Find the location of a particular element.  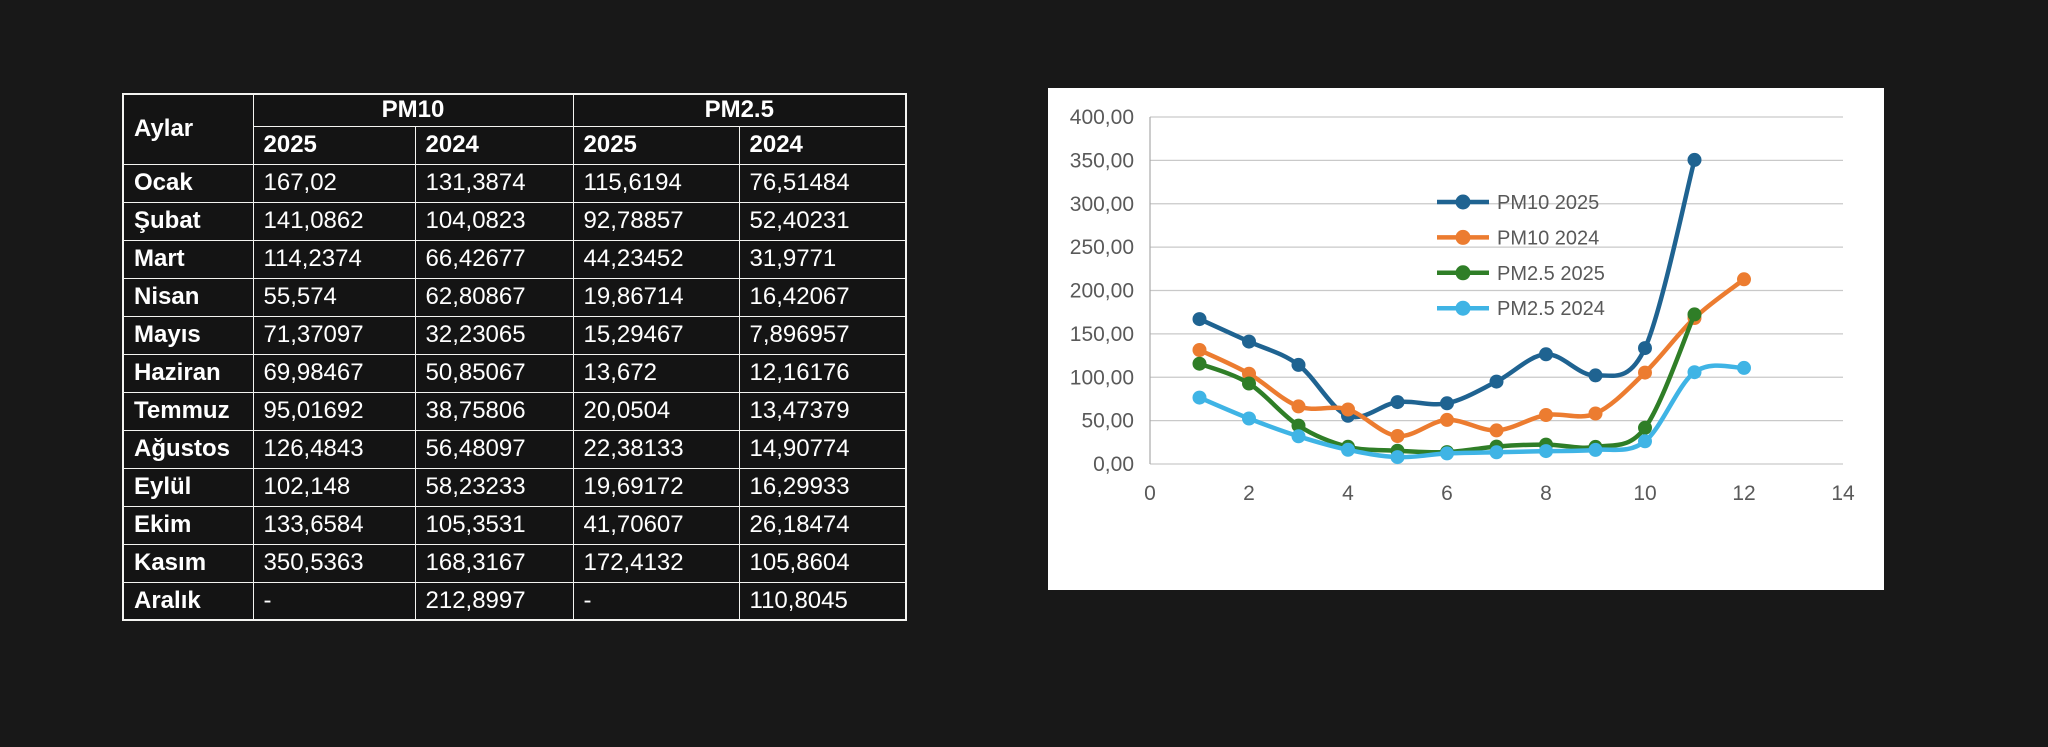

pm10-group-header: PM10 is located at coordinates (413, 110).